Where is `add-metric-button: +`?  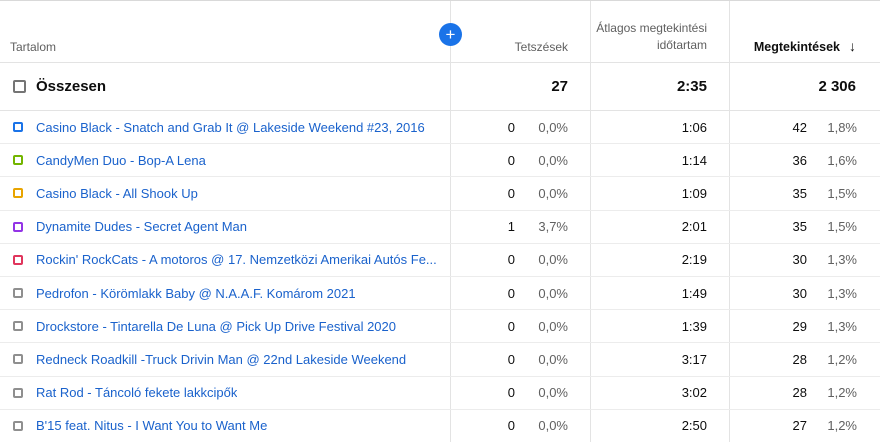
add-metric-button: + is located at coordinates (450, 34).